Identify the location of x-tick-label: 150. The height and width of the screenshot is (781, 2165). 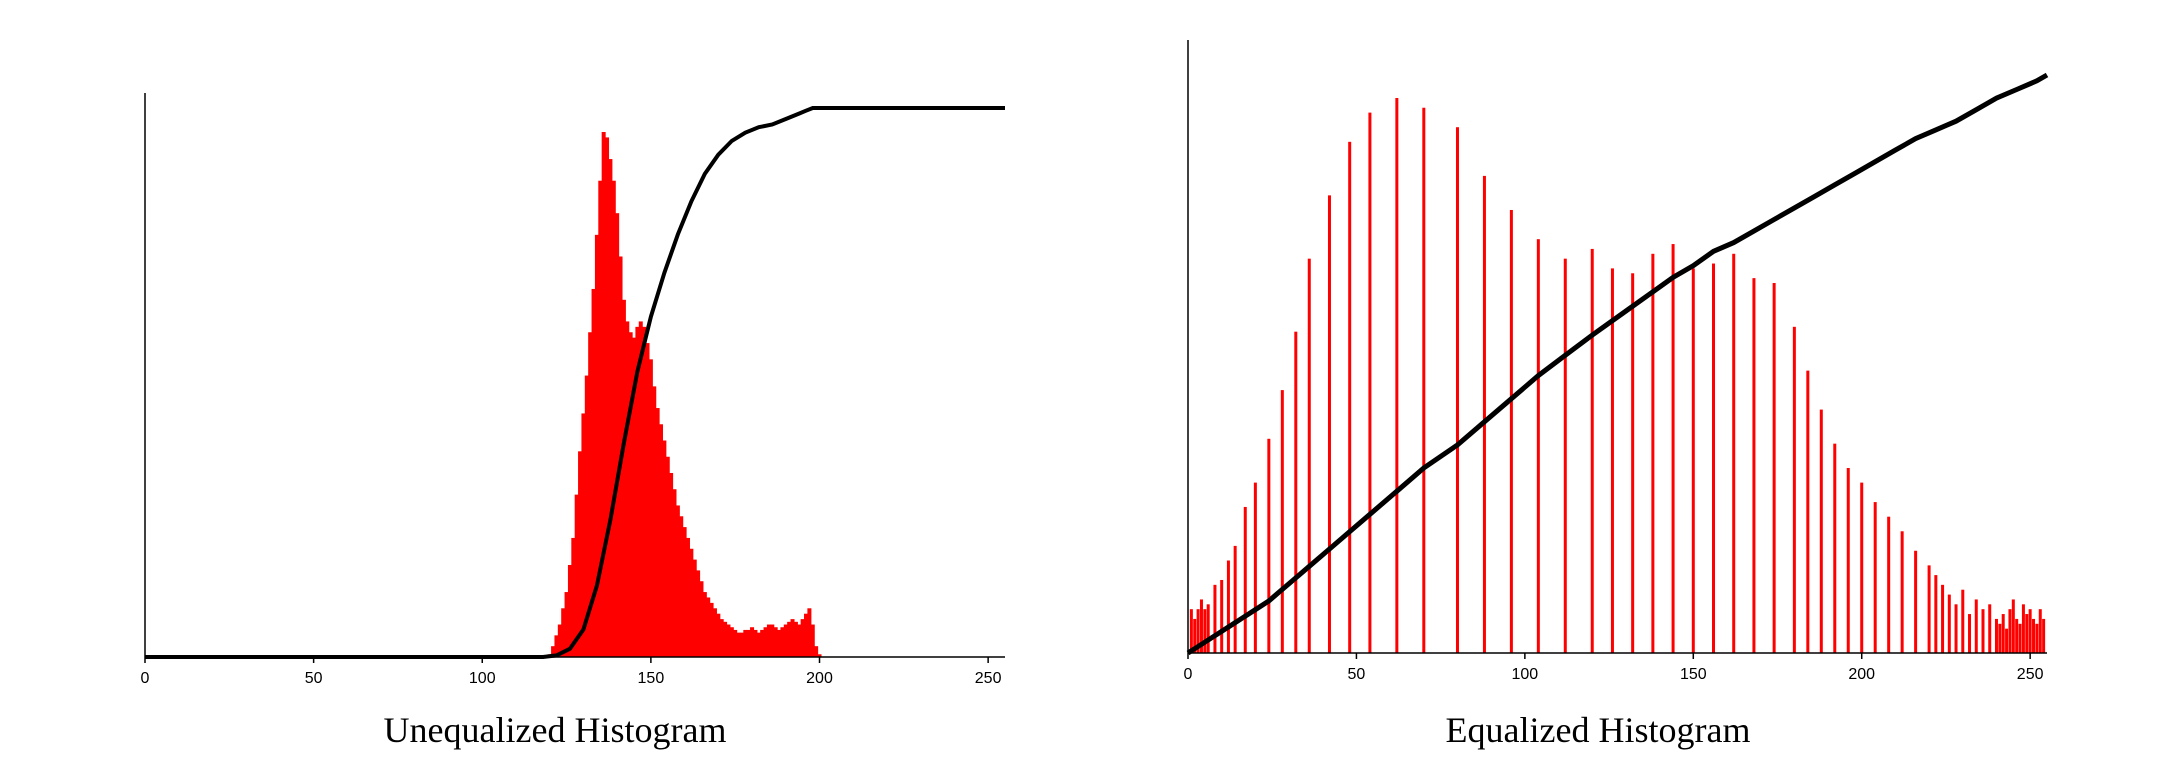
(1693, 674).